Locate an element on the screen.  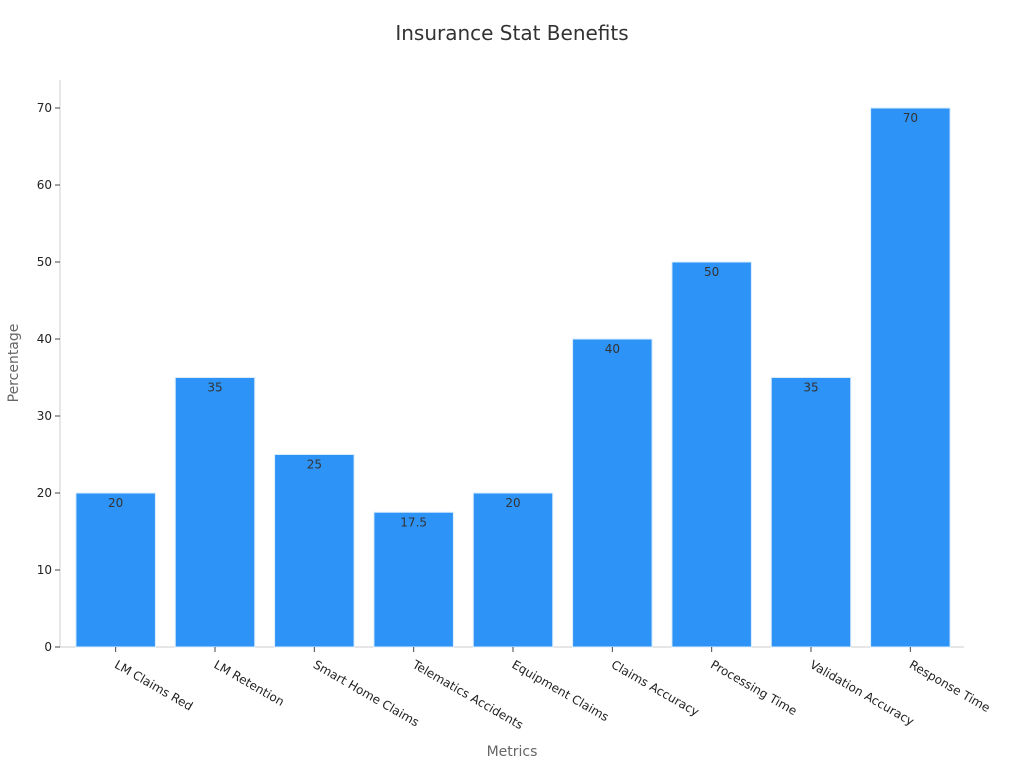
x-tick-label: Equipment Claims is located at coordinates (561, 690).